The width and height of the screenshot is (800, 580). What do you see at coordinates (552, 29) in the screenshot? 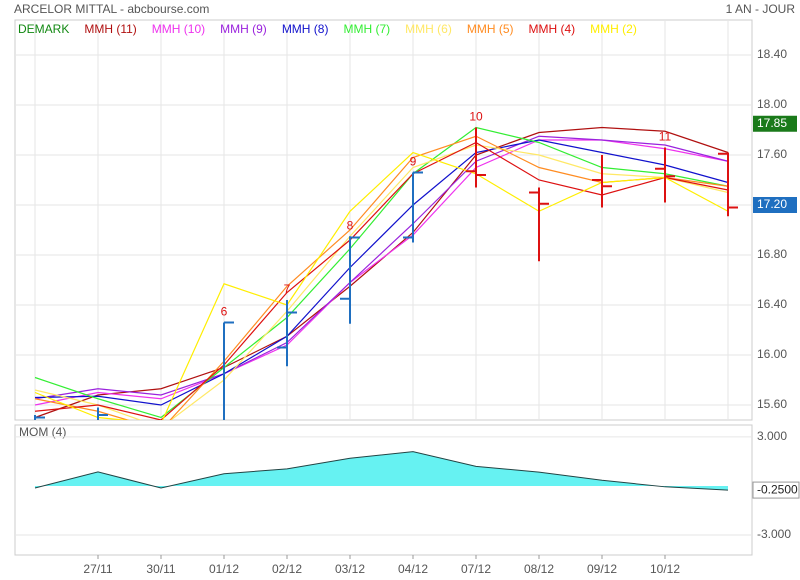
I see `legend-entry: MMH (4)` at bounding box center [552, 29].